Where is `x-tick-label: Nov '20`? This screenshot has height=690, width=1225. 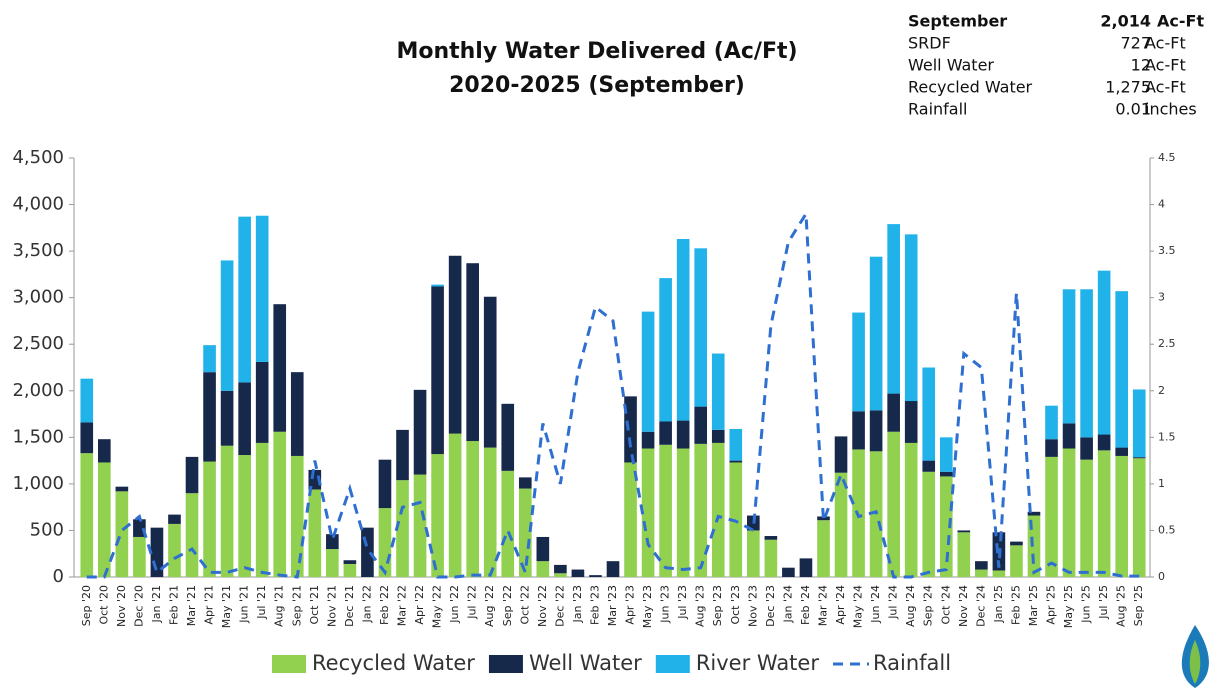 x-tick-label: Nov '20 is located at coordinates (121, 606).